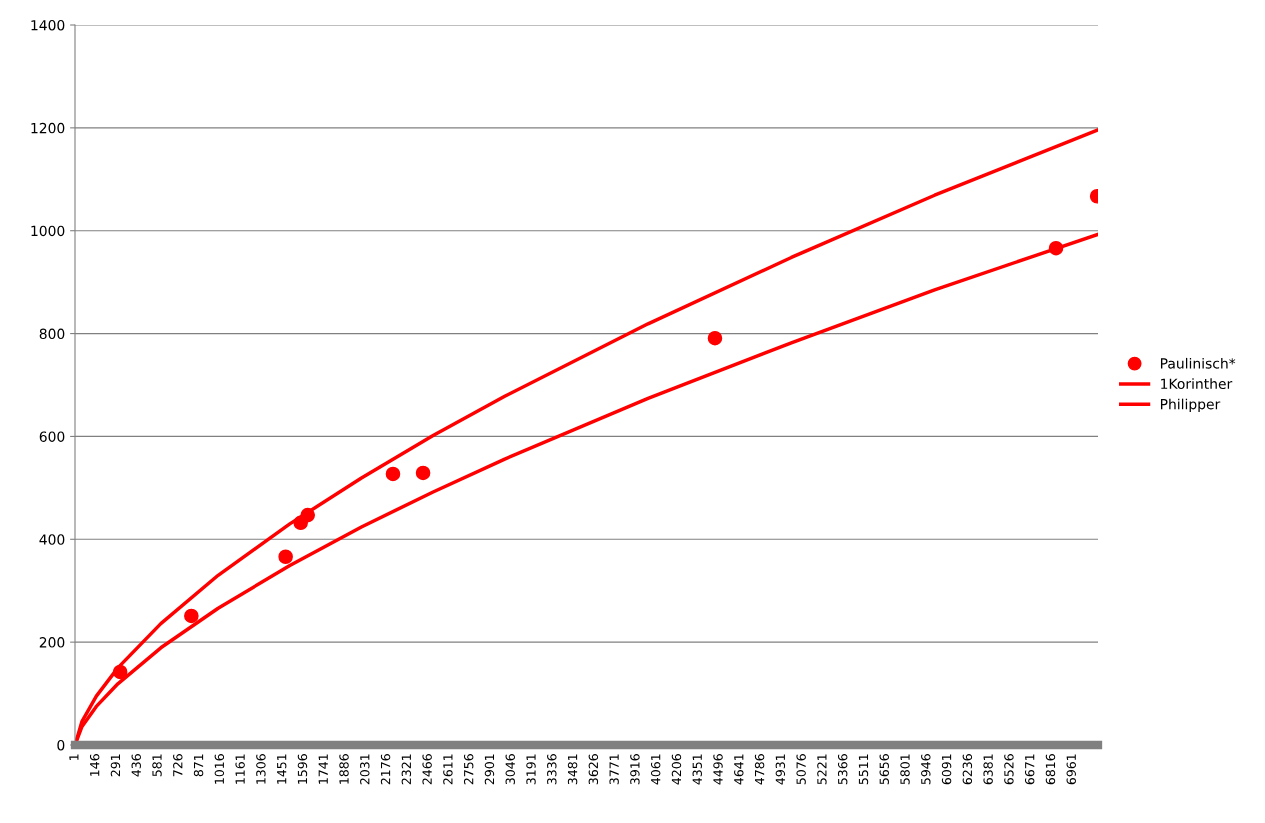  What do you see at coordinates (48, 231) in the screenshot?
I see `y-tick-label: 1000` at bounding box center [48, 231].